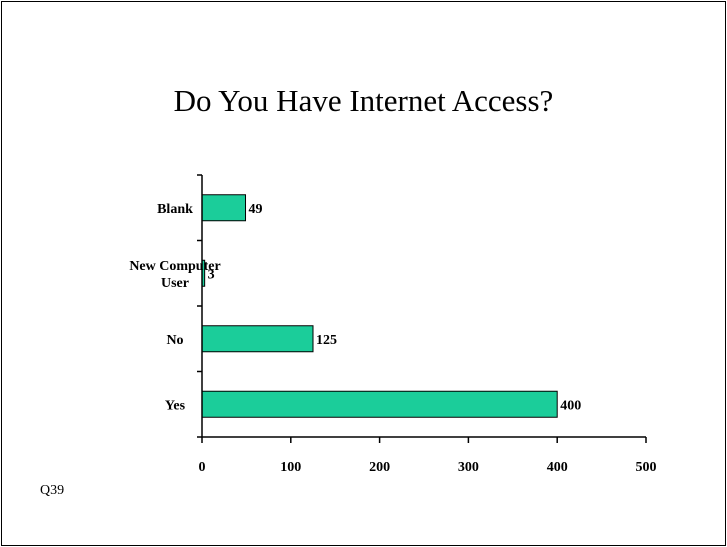  What do you see at coordinates (363, 100) in the screenshot?
I see `chart-title: Do You Have Internet Access?` at bounding box center [363, 100].